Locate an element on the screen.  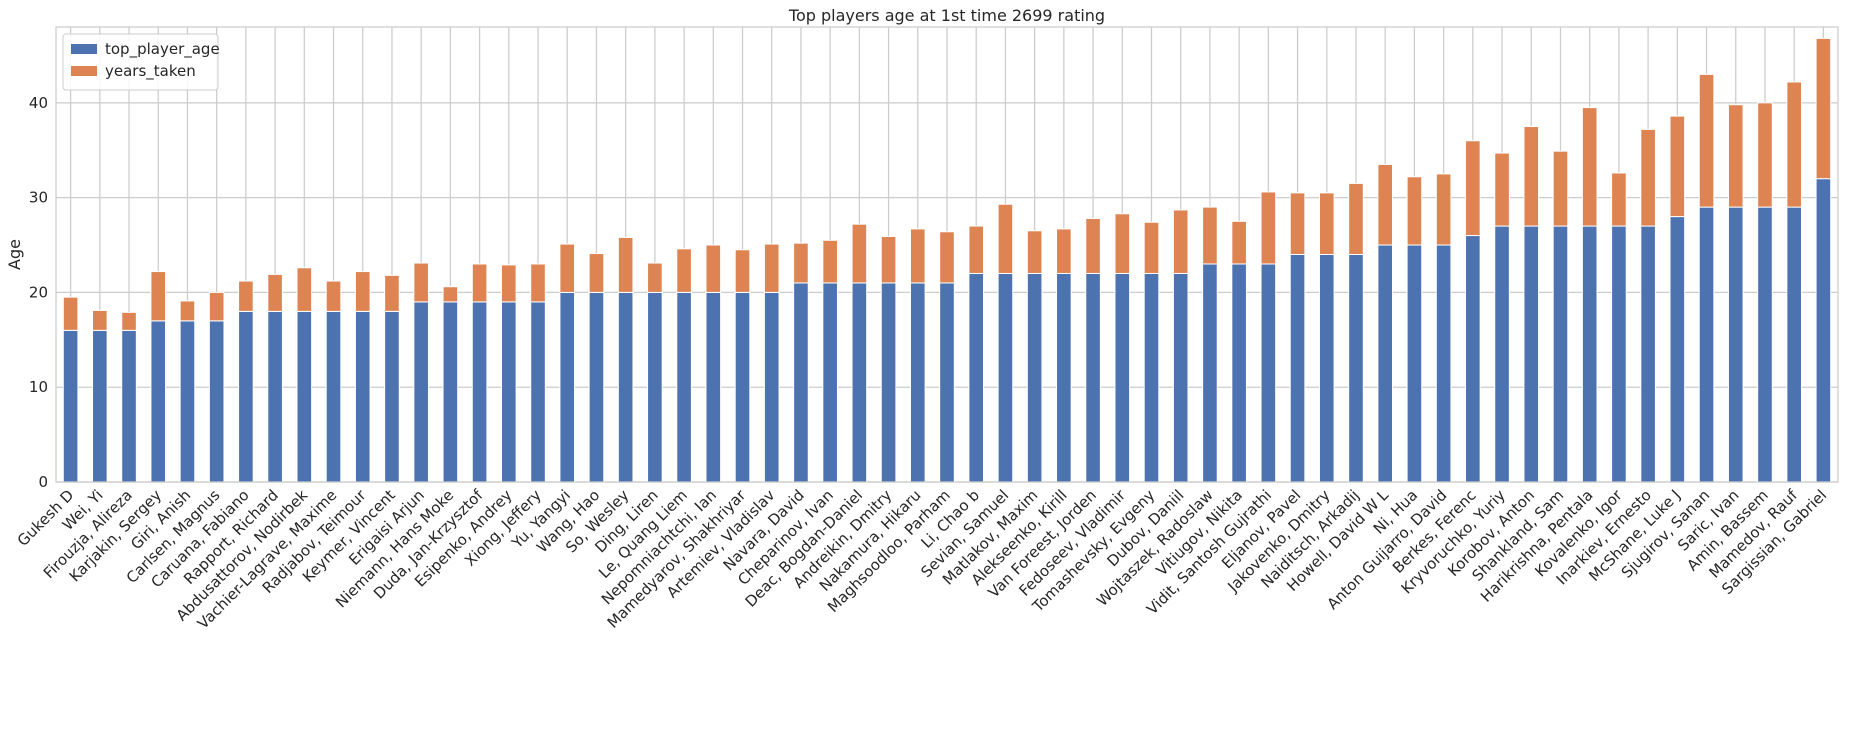
bar-years-taken-nepomniachtchi-ian is located at coordinates (713, 268).